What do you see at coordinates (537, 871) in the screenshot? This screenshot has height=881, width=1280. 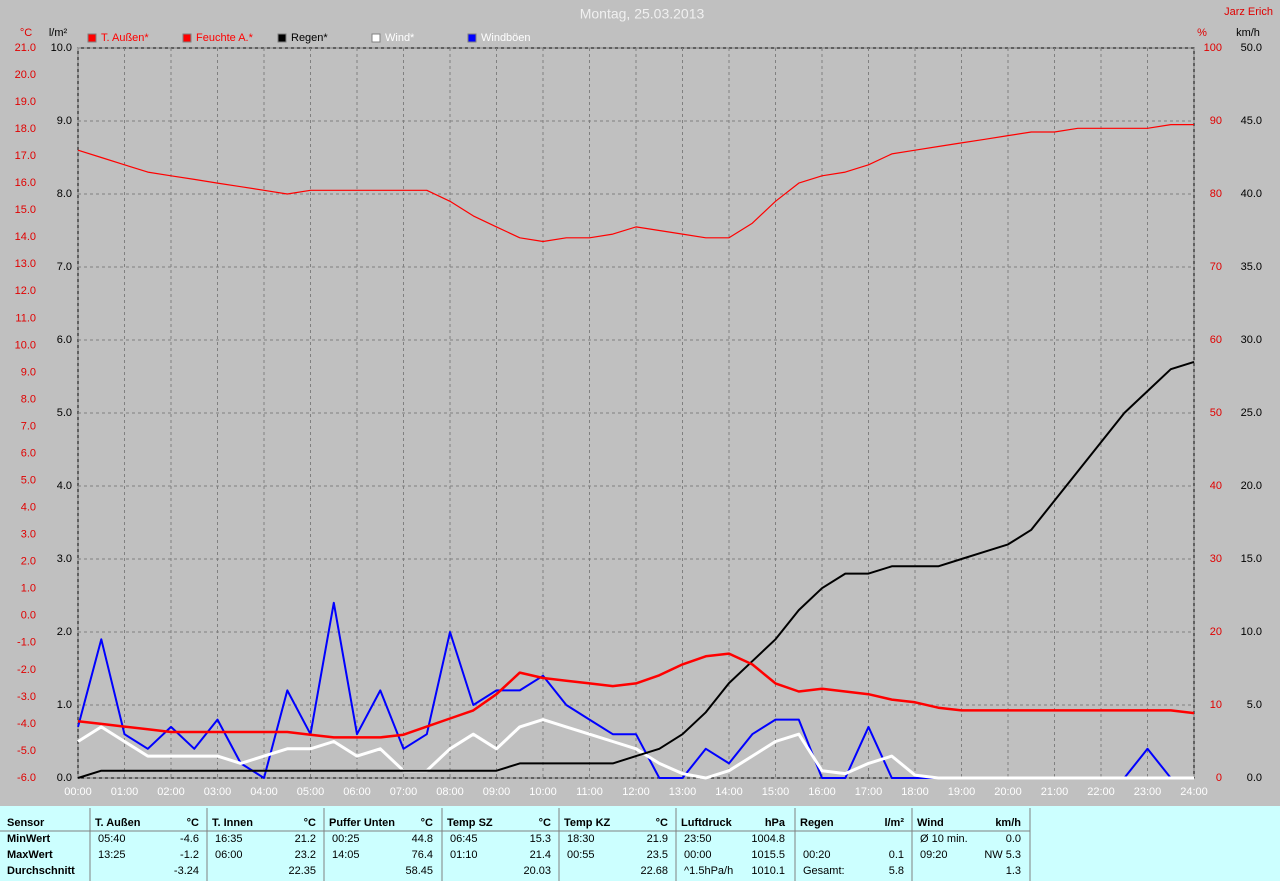 I see `cell-value: 20.03` at bounding box center [537, 871].